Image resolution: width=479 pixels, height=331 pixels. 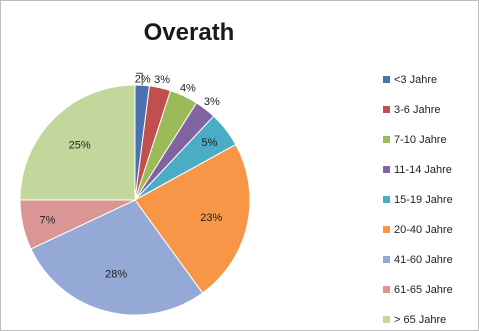 What do you see at coordinates (423, 200) in the screenshot?
I see `legend-label-4: 15-19 Jahre` at bounding box center [423, 200].